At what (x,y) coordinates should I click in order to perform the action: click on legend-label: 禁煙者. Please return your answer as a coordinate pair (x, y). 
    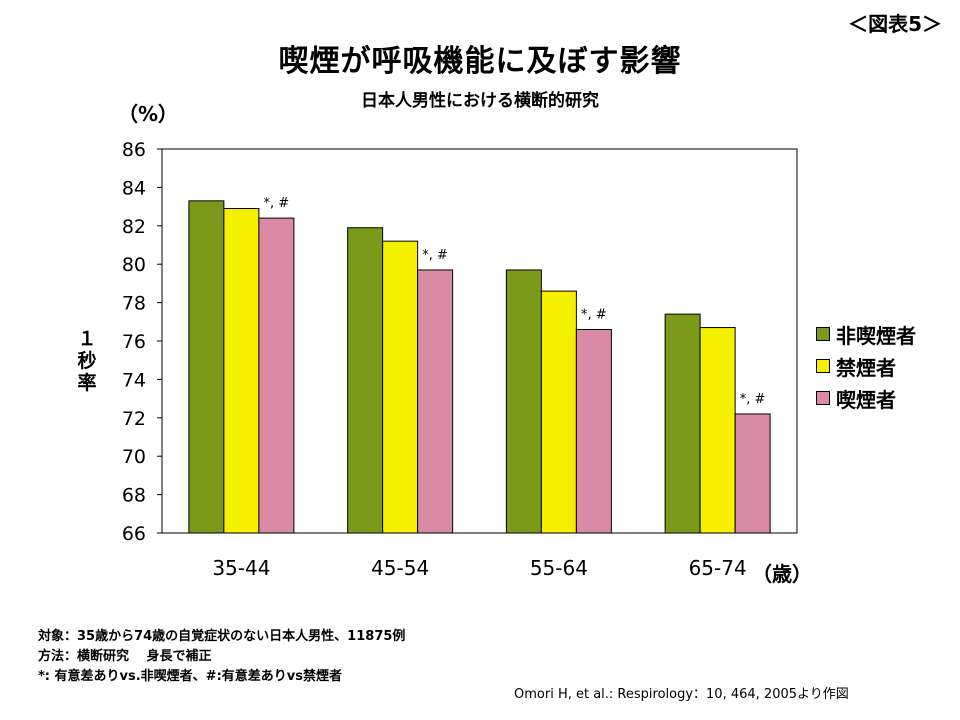
    Looking at the image, I should click on (866, 367).